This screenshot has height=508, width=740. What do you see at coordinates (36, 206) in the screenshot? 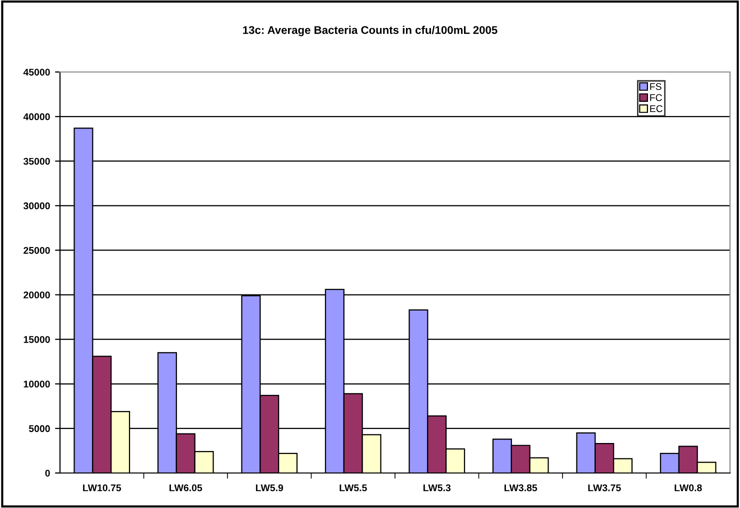
I see `y-tick-label: 30000` at bounding box center [36, 206].